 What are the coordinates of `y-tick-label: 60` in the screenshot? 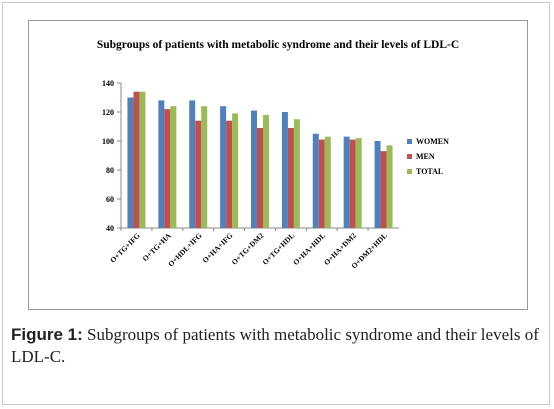 It's located at (110, 199).